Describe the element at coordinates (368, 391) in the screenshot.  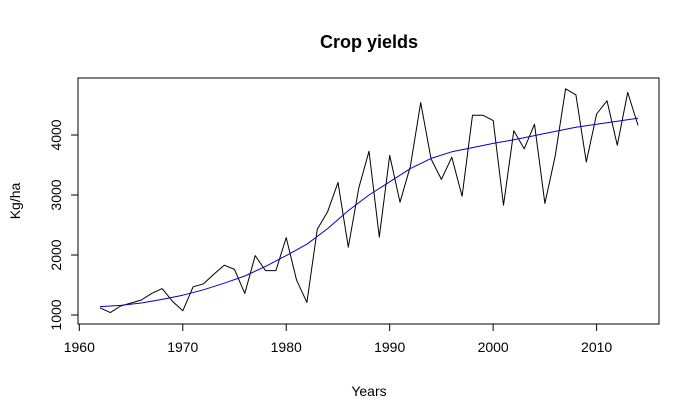
I see `x-axis-label: Years` at that location.